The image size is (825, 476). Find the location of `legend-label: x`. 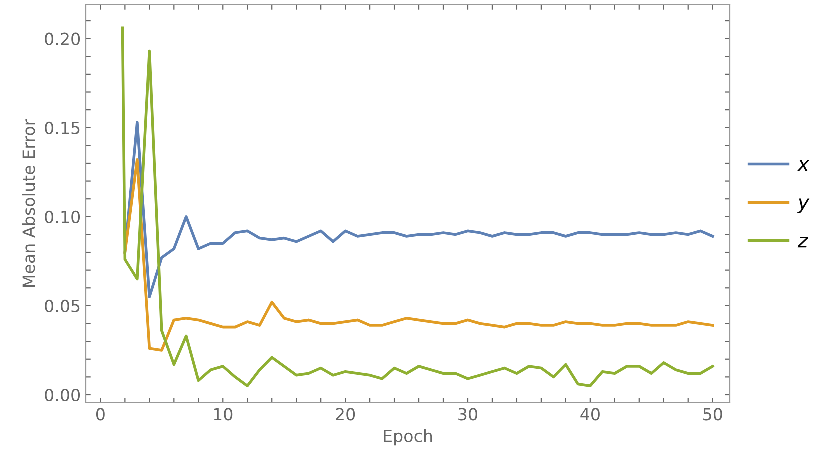

legend-label: x is located at coordinates (803, 166).